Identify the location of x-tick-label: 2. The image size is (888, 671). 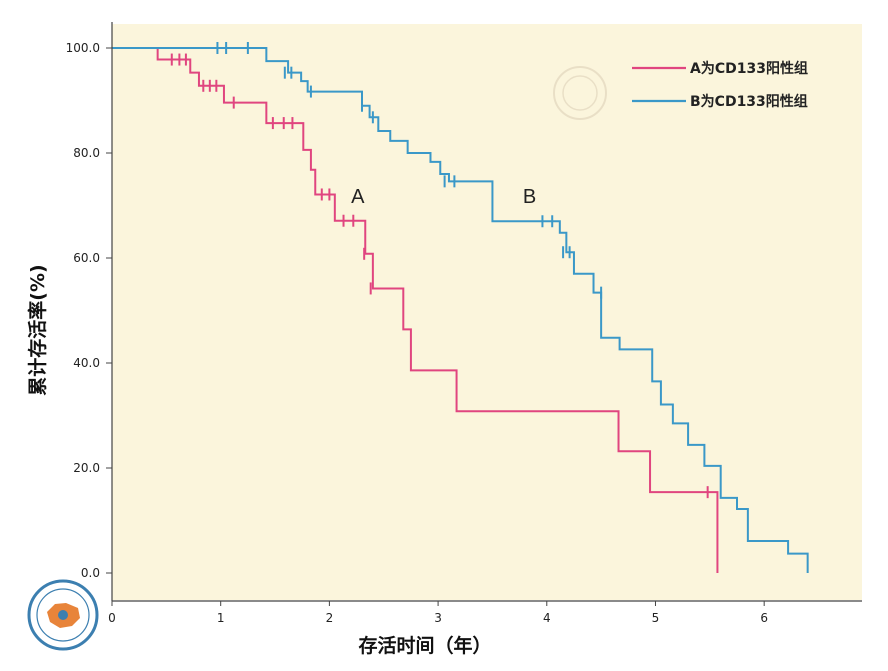
(330, 618).